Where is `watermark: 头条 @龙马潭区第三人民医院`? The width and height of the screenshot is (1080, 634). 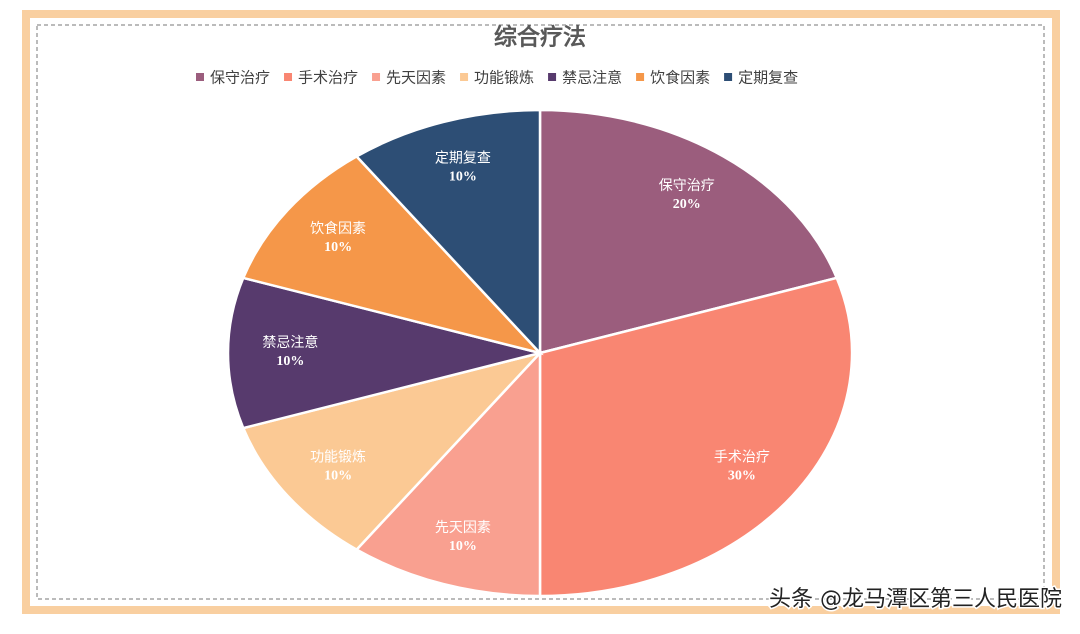 watermark: 头条 @龙马潭区第三人民医院 is located at coordinates (915, 599).